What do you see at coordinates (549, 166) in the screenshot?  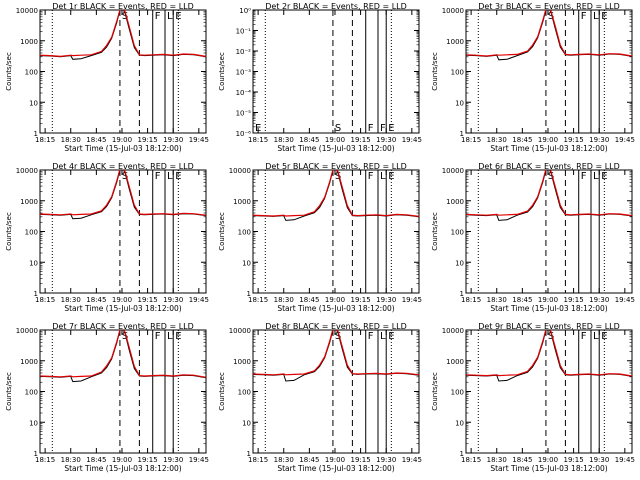 I see `panel-title: Det 6r BLACK = Events, RED = LLD` at bounding box center [549, 166].